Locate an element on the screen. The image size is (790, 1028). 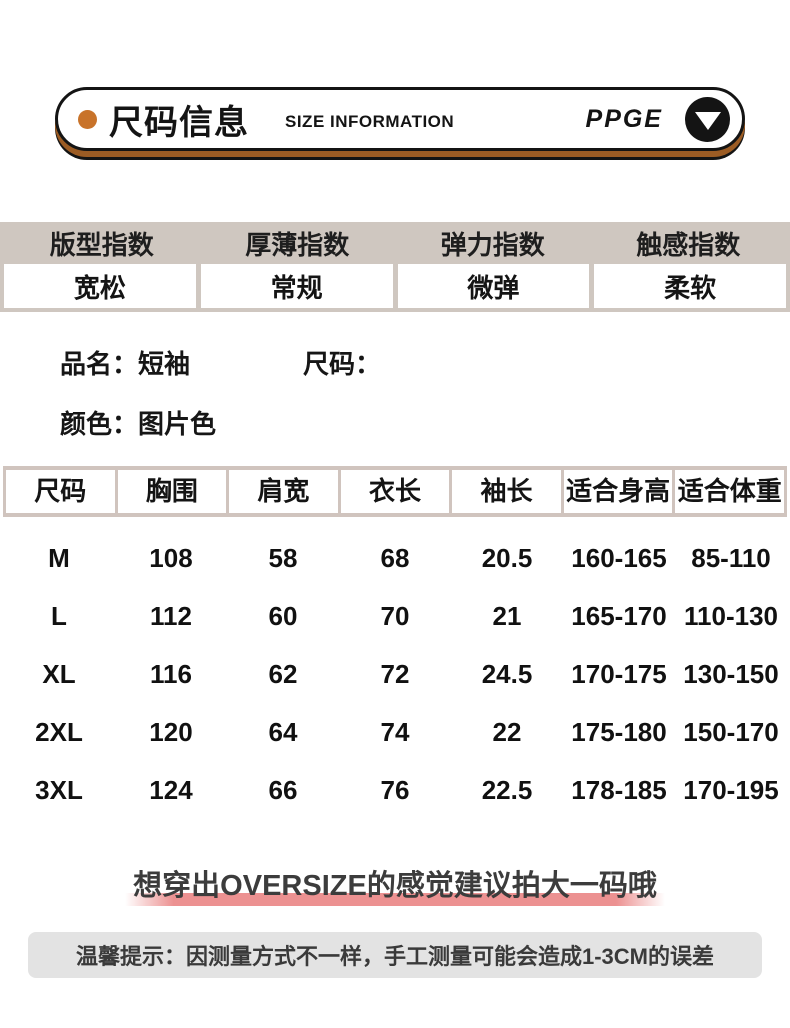
size-cell: 22.5 is located at coordinates (507, 789).